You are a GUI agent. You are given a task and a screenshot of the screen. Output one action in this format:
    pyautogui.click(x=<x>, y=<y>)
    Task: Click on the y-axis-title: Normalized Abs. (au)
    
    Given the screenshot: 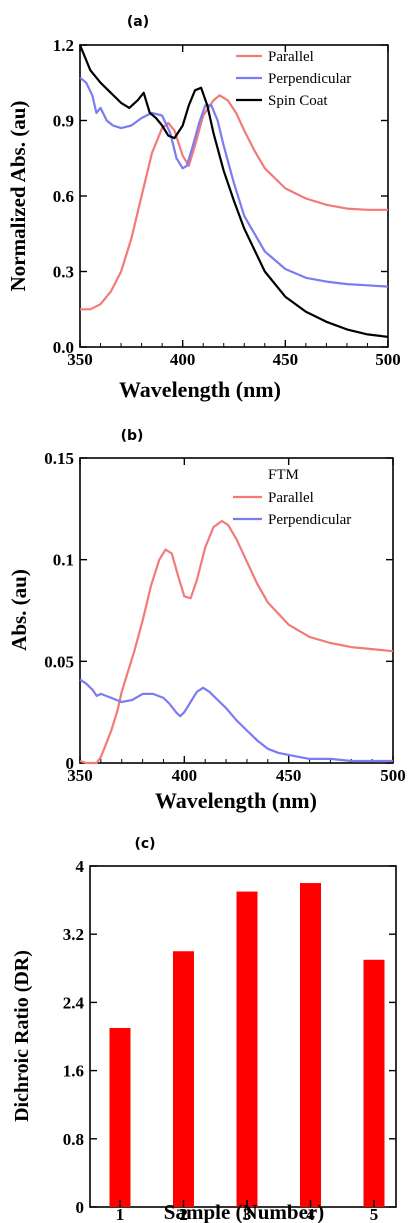 What is the action you would take?
    pyautogui.click(x=18, y=196)
    